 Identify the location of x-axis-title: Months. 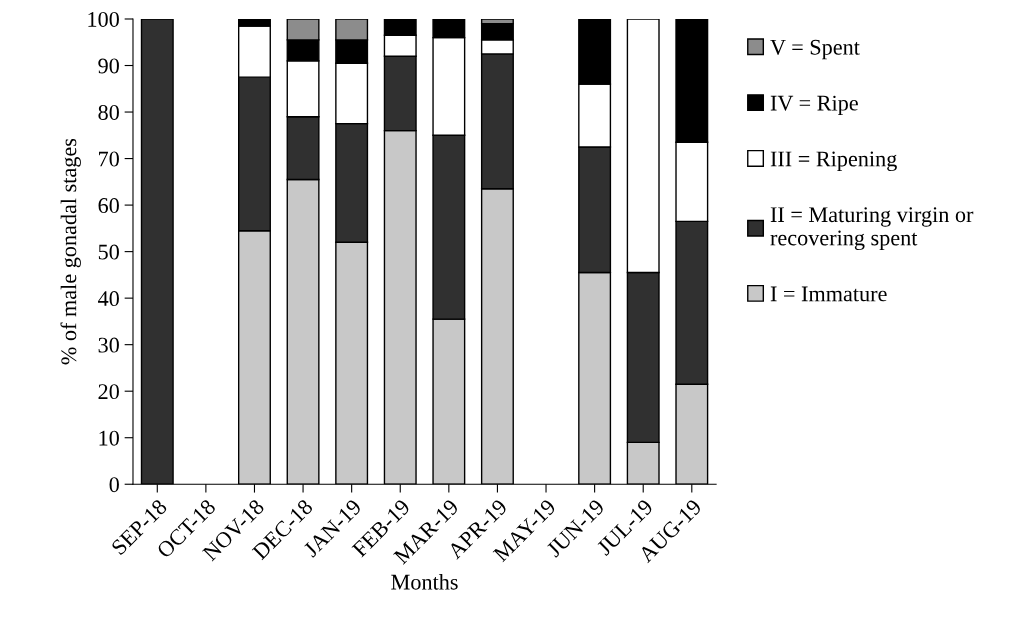
(424, 581).